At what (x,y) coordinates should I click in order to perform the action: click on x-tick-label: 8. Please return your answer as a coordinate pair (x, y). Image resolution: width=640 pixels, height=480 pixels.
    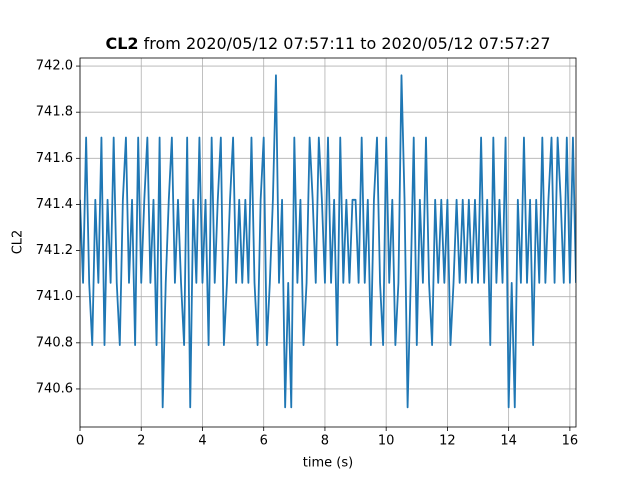
    Looking at the image, I should click on (325, 441).